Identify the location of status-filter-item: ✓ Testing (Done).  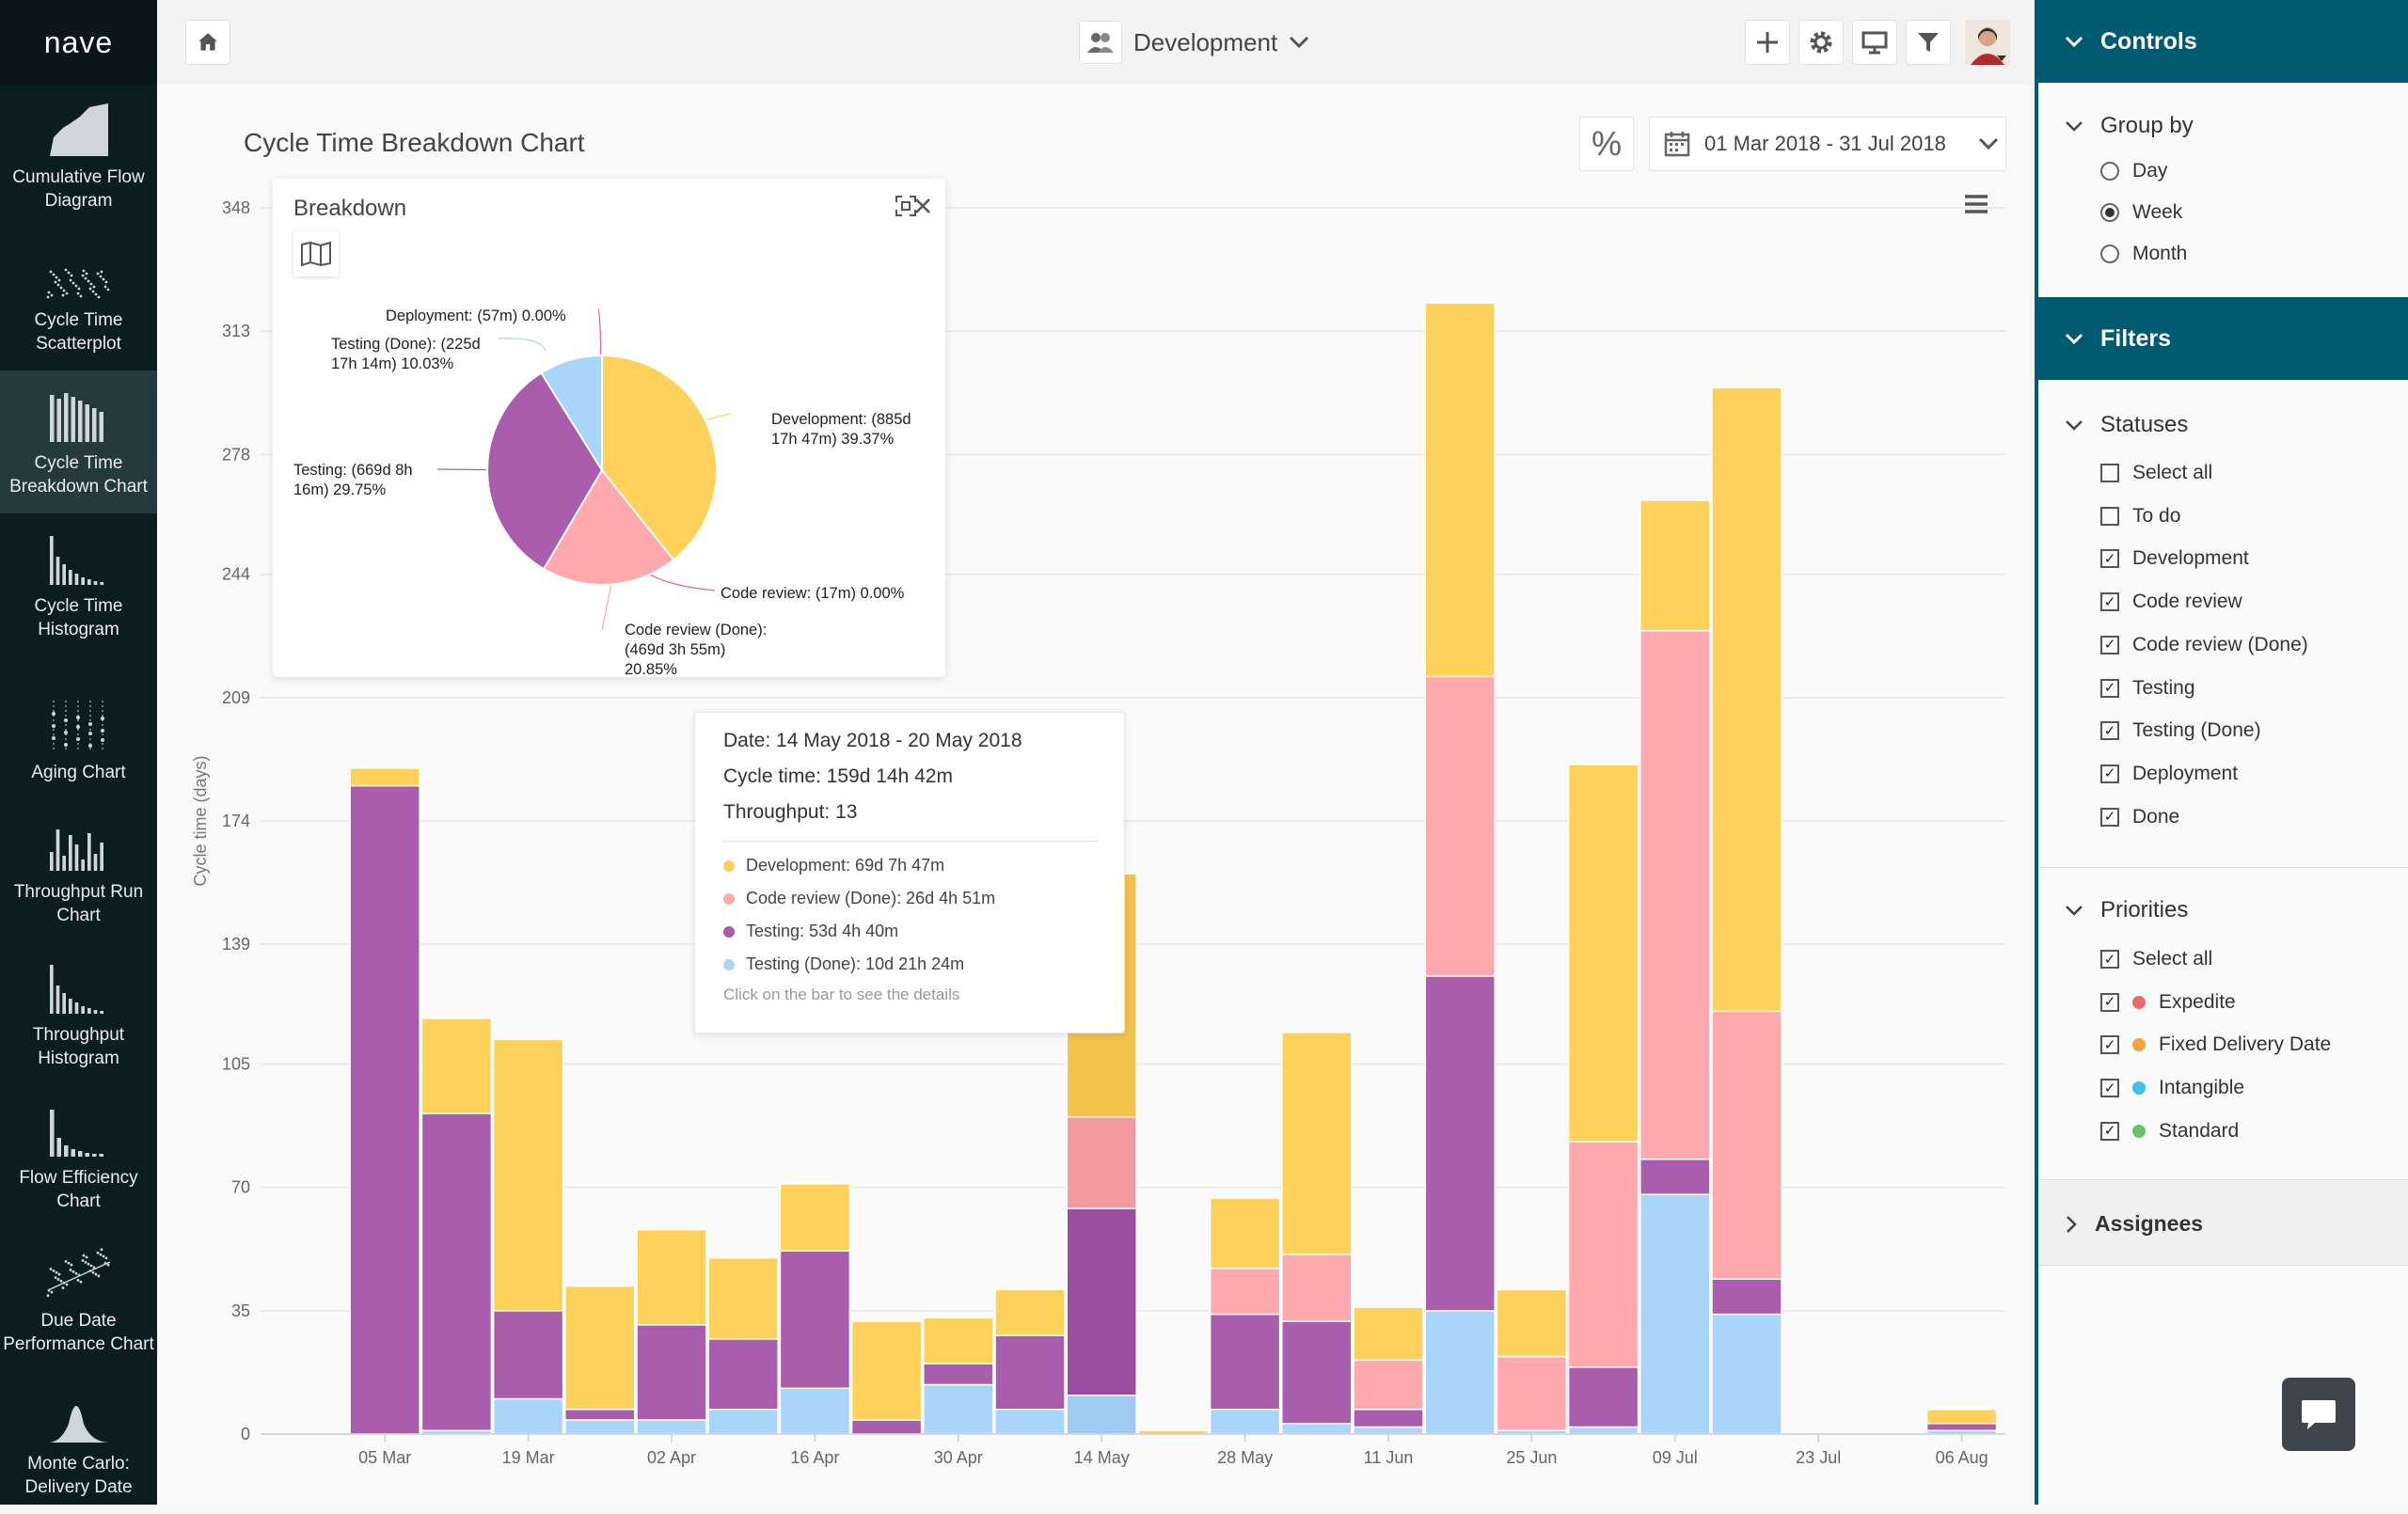
(2180, 731).